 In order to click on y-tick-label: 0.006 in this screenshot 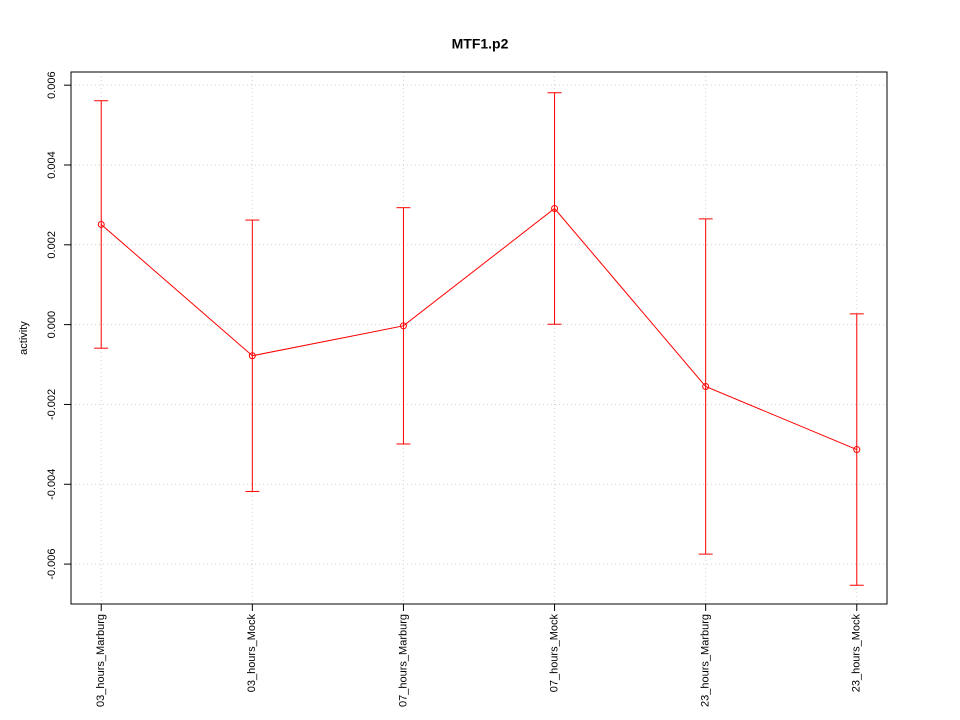, I will do `click(52, 85)`.